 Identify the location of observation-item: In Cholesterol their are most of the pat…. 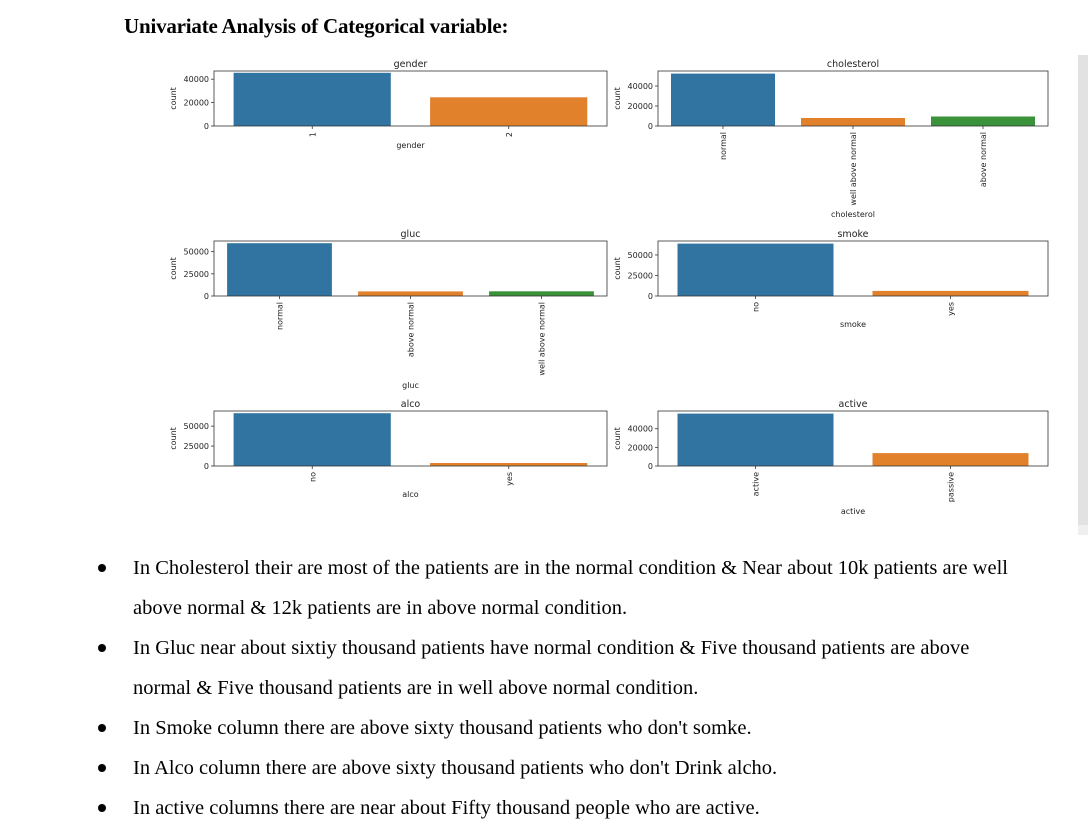
(544, 588).